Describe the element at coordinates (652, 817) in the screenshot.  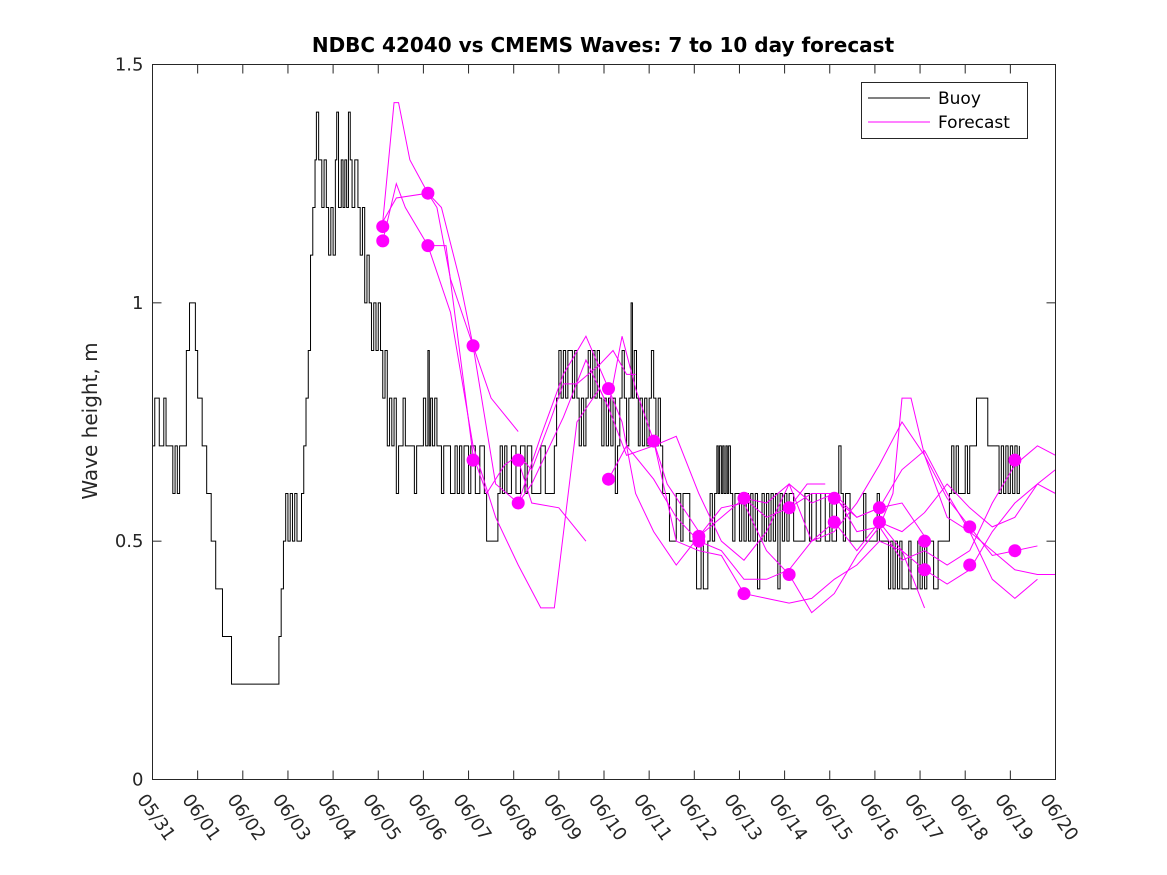
I see `x-tick-label: 06/11` at that location.